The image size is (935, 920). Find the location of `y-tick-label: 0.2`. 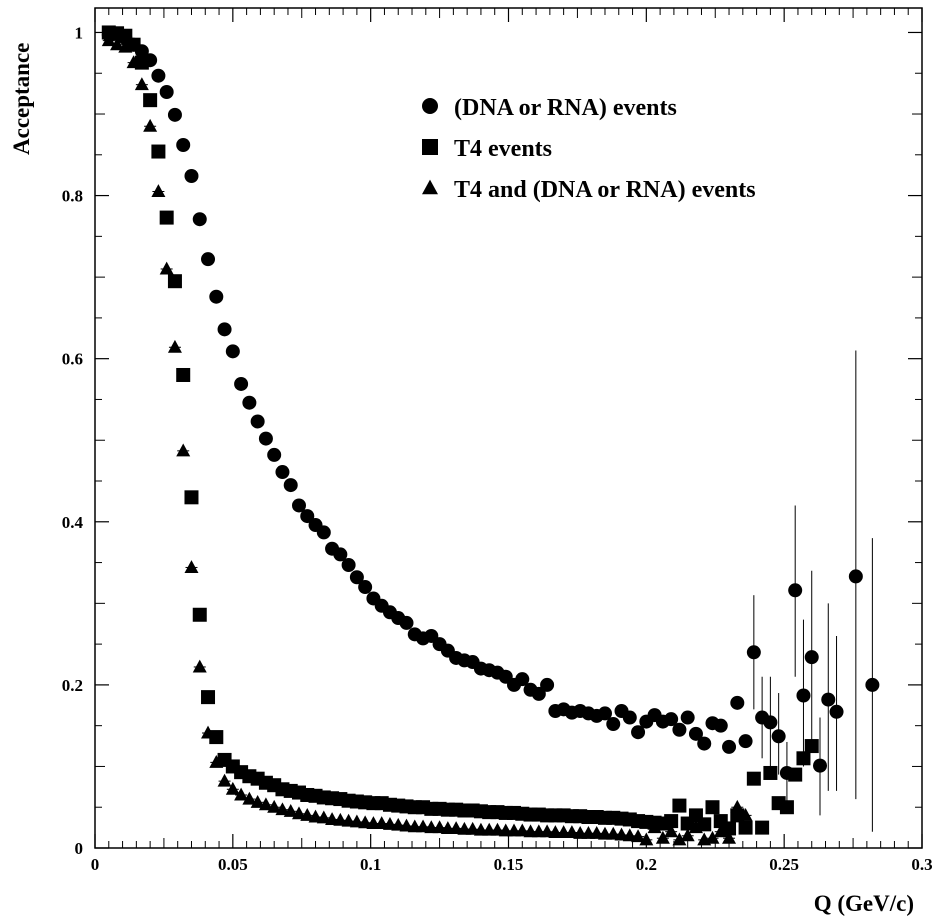

y-tick-label: 0.2 is located at coordinates (72, 685).